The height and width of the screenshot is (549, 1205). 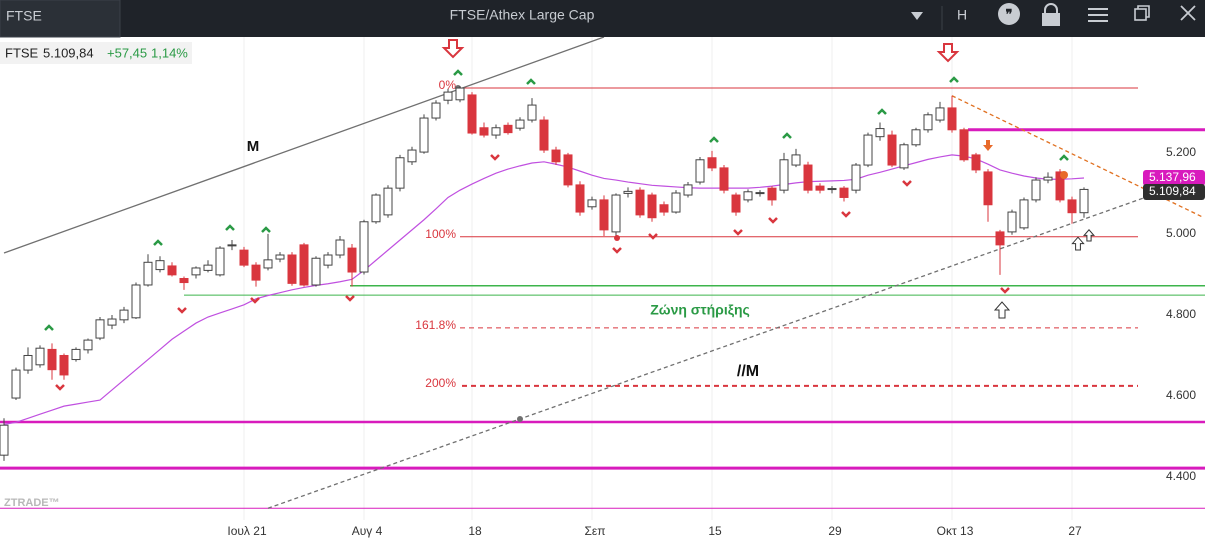 I want to click on quote-icon, so click(x=1009, y=14).